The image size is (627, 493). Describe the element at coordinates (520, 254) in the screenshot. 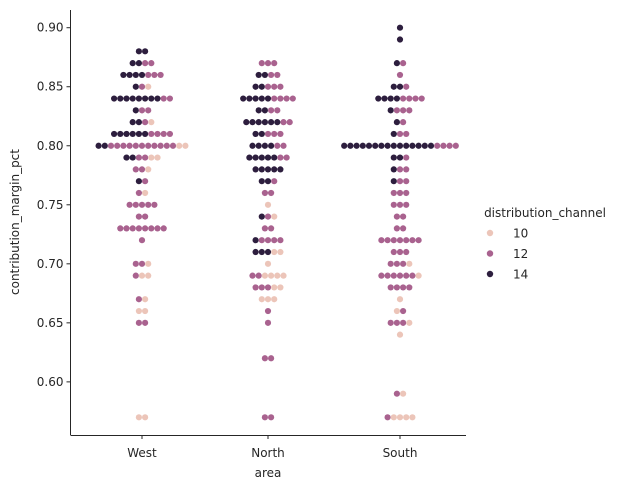

I see `legend-label: 12` at that location.